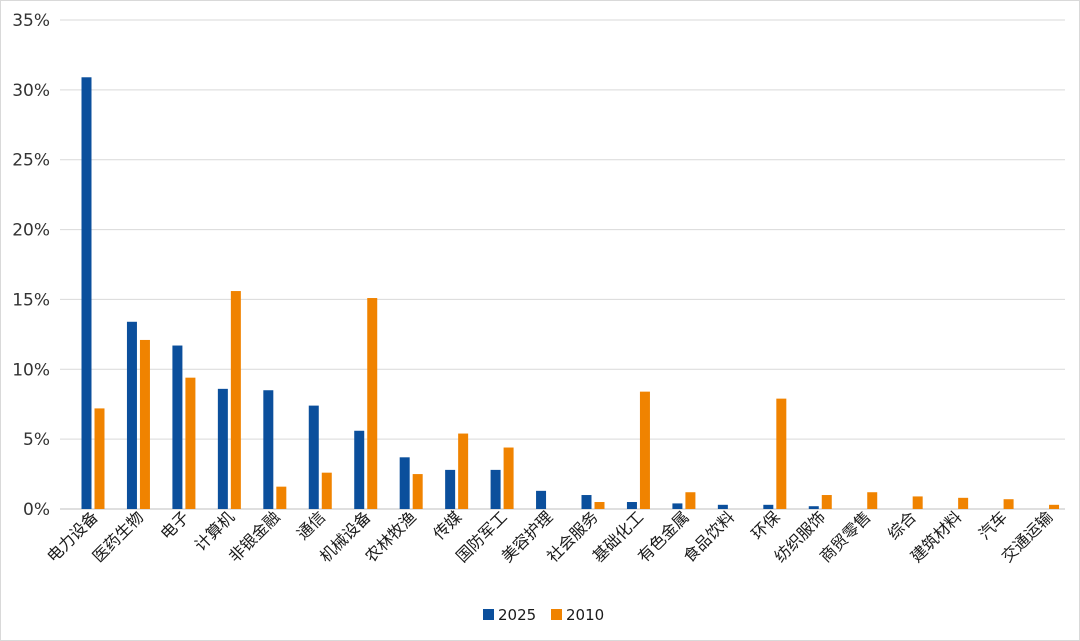 Image resolution: width=1080 pixels, height=641 pixels. I want to click on bar-2010-电子, so click(190, 443).